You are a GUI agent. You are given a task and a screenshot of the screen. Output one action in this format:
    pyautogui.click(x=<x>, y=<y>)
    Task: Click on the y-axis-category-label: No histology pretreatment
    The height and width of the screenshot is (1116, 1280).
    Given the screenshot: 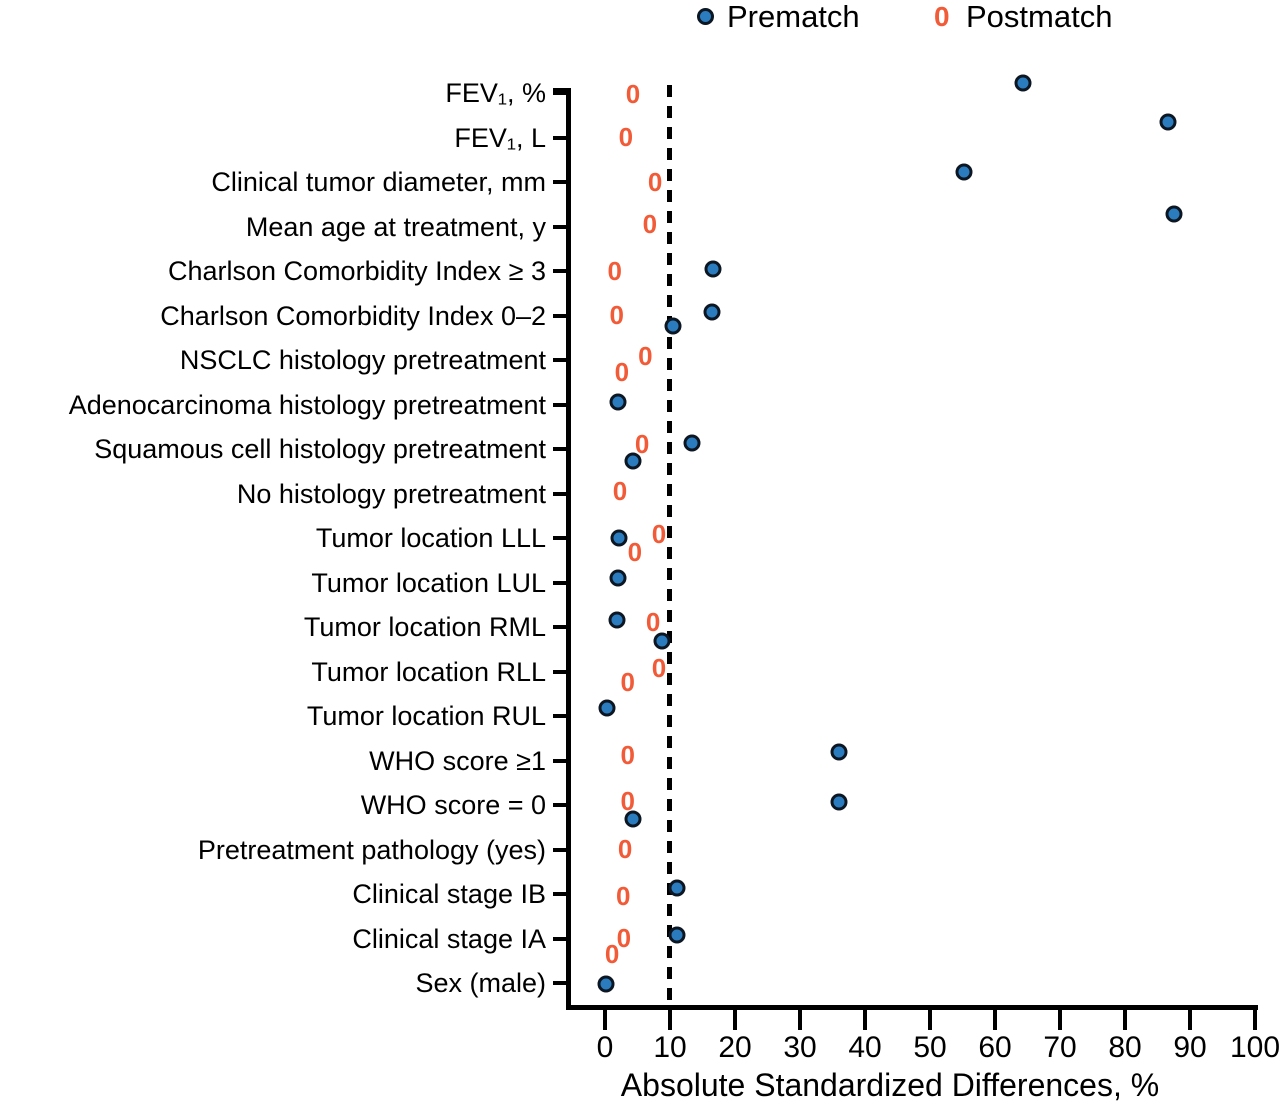 What is the action you would take?
    pyautogui.click(x=391, y=493)
    